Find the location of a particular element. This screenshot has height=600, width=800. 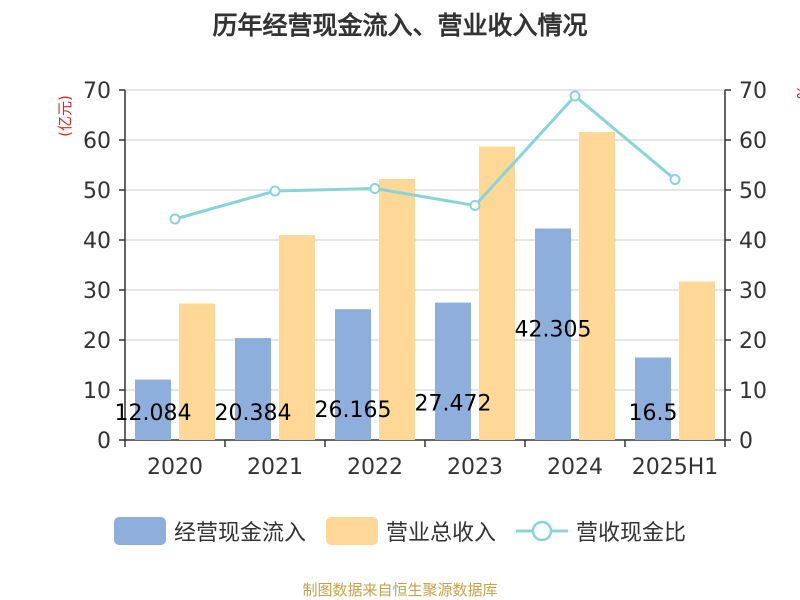

y-tick-label-left: 20 is located at coordinates (97, 341).